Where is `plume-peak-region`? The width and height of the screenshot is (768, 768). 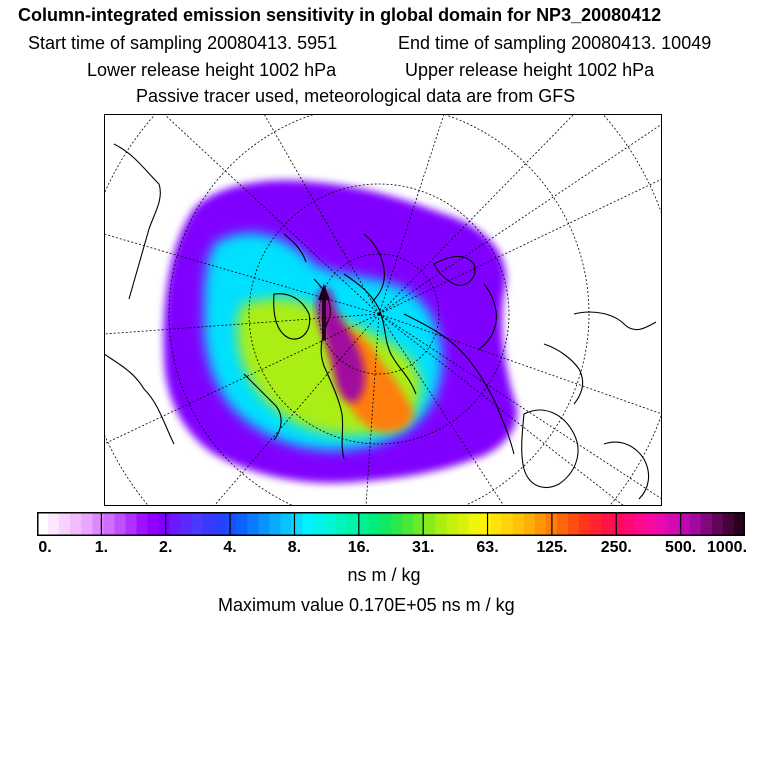
plume-peak-region is located at coordinates (340, 345).